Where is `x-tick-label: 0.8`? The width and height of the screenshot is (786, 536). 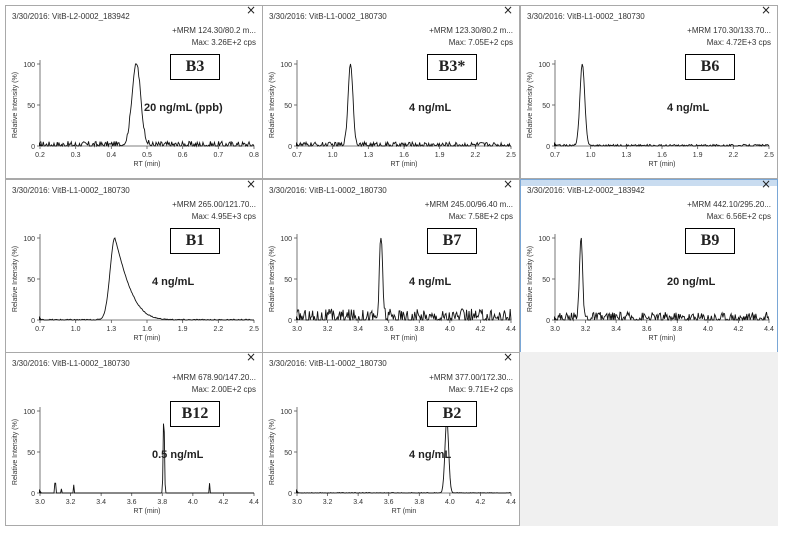
x-tick-label: 0.8 is located at coordinates (254, 155).